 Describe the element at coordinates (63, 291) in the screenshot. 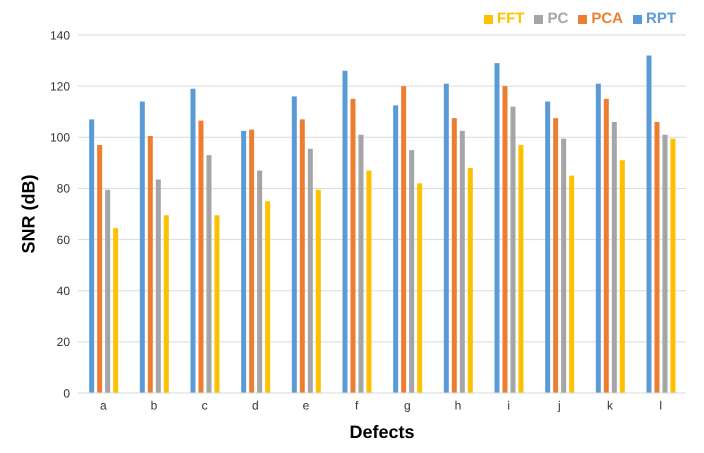

I see `y-tick-label: 40` at that location.